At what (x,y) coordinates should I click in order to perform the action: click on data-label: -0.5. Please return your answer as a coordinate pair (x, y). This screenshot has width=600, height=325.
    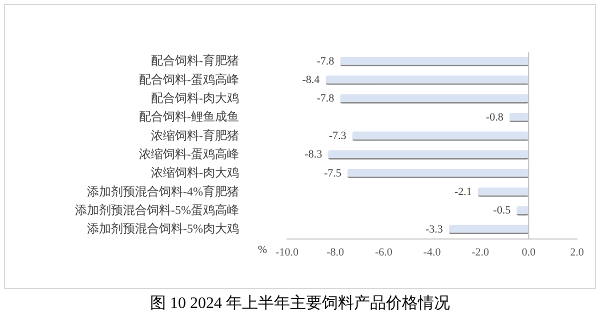
    Looking at the image, I should click on (502, 210).